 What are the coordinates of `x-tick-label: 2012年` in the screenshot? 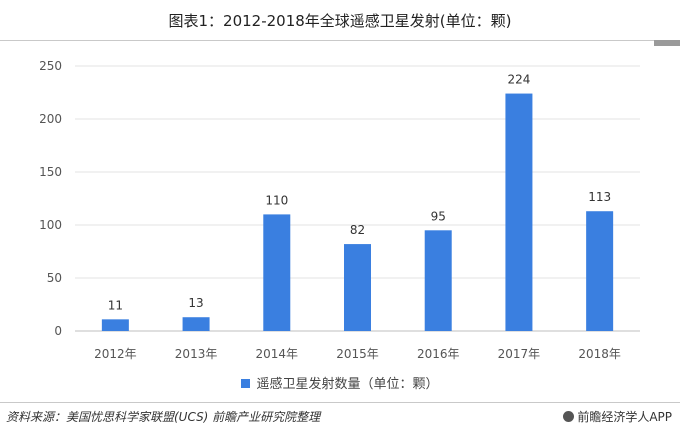 It's located at (115, 354).